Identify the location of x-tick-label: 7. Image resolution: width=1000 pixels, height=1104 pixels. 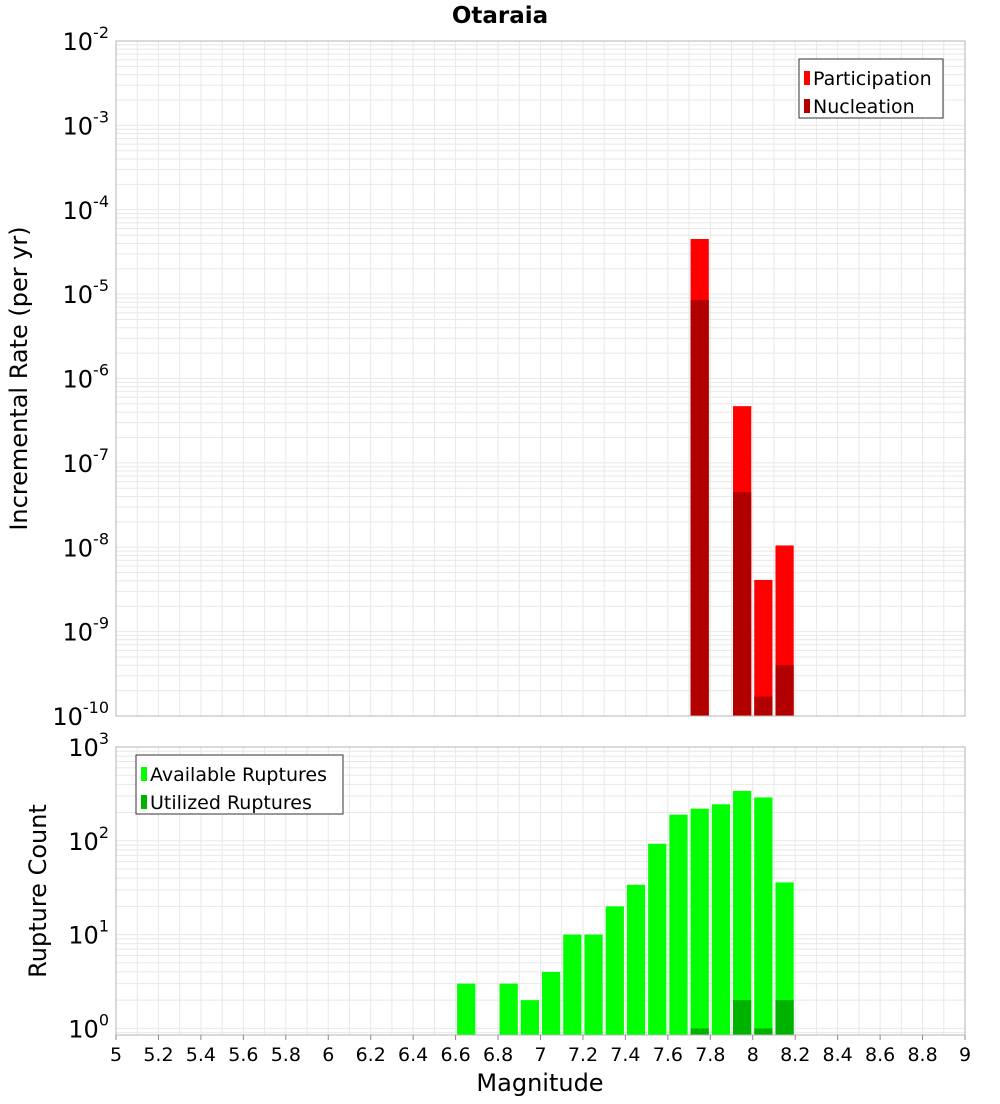
(540, 1055).